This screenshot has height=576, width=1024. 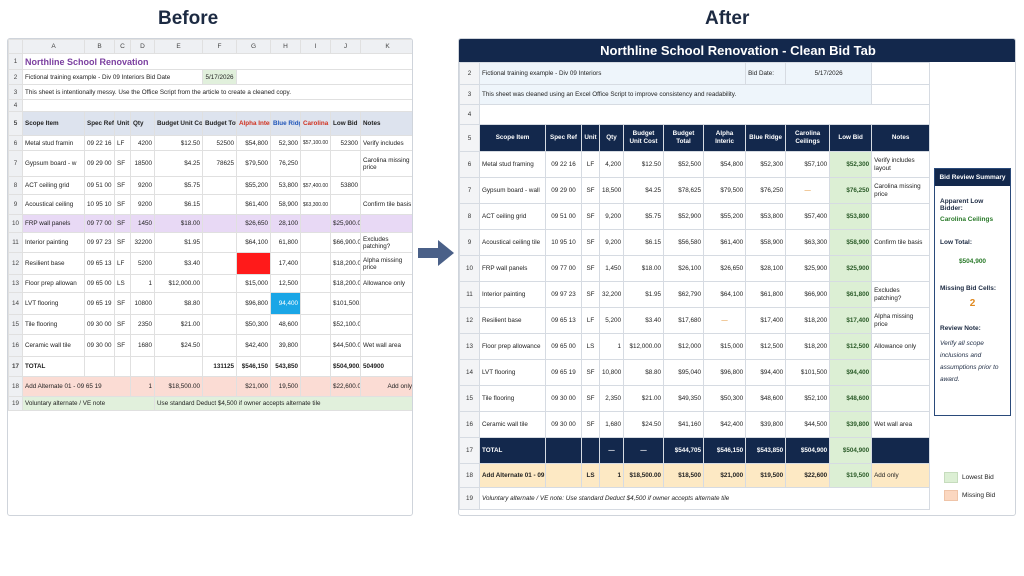 I want to click on table-cell: $48,600, so click(x=766, y=398).